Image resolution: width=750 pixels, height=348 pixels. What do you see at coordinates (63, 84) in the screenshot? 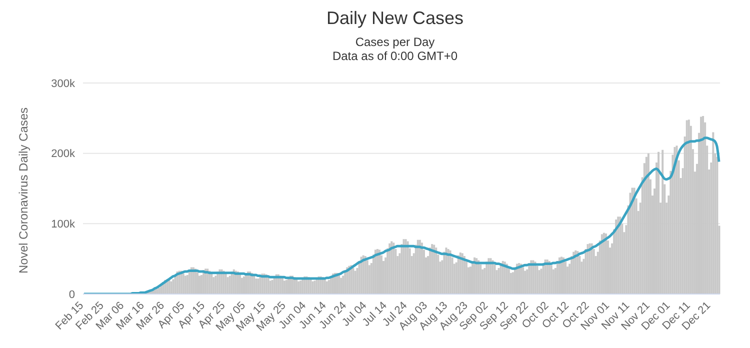
I see `y-tick-label: 300k` at bounding box center [63, 84].